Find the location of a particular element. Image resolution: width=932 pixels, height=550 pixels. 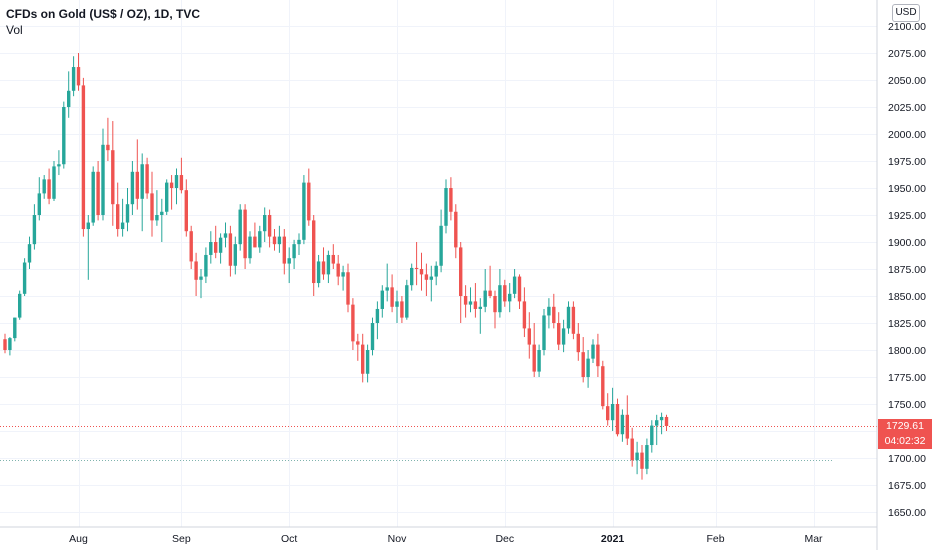

volume-label: Vol is located at coordinates (14, 30).